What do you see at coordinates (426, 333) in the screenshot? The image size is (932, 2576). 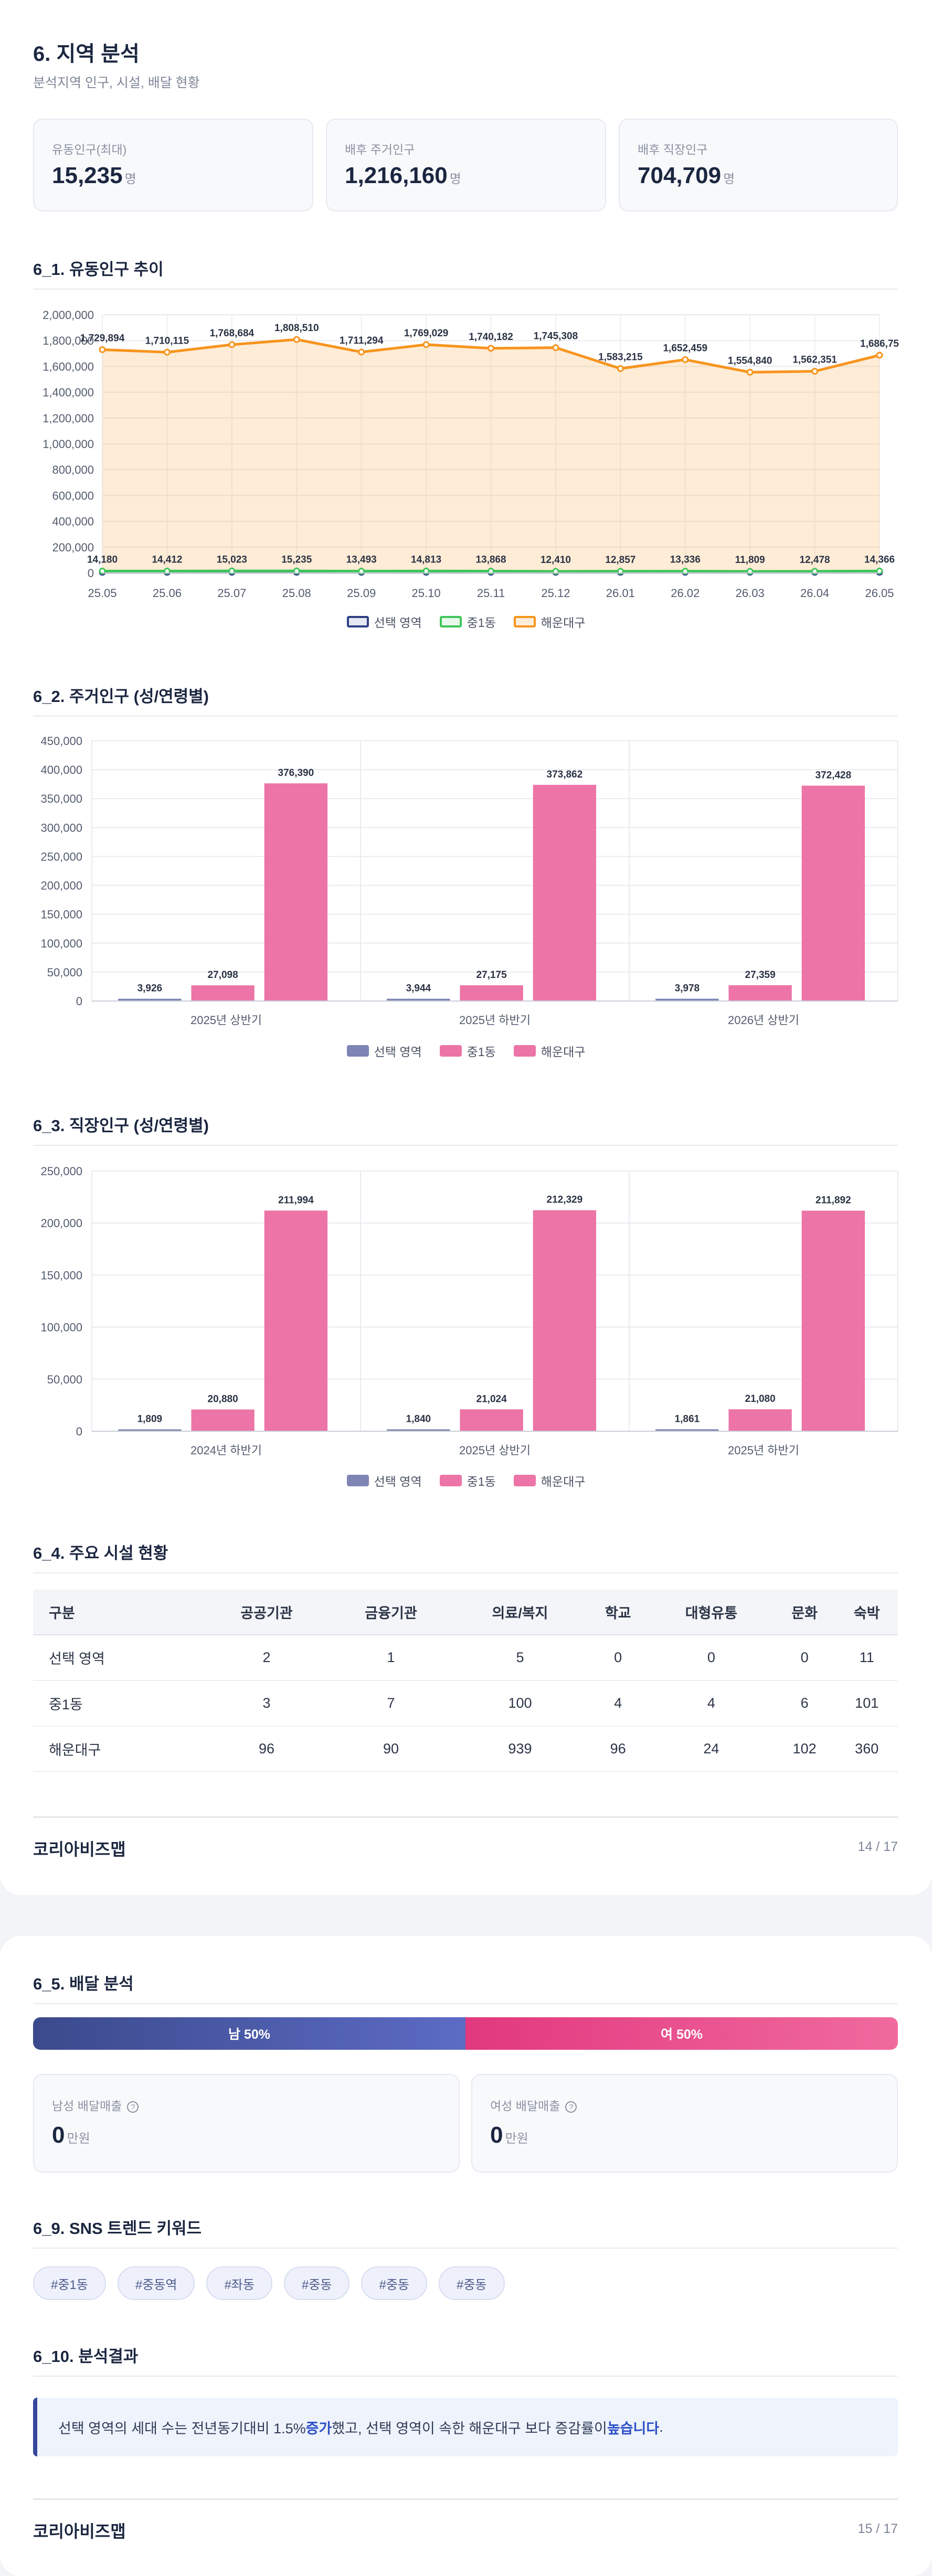 I see `data-label: 1,769,029` at bounding box center [426, 333].